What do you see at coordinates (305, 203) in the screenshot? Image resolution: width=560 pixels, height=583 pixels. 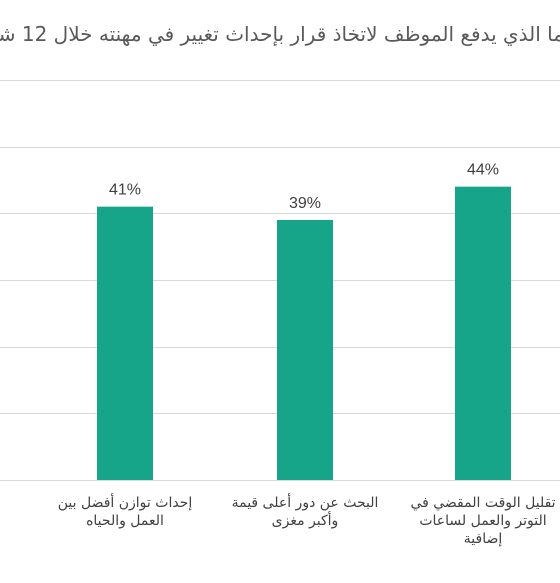 I see `data-label: 39%` at bounding box center [305, 203].